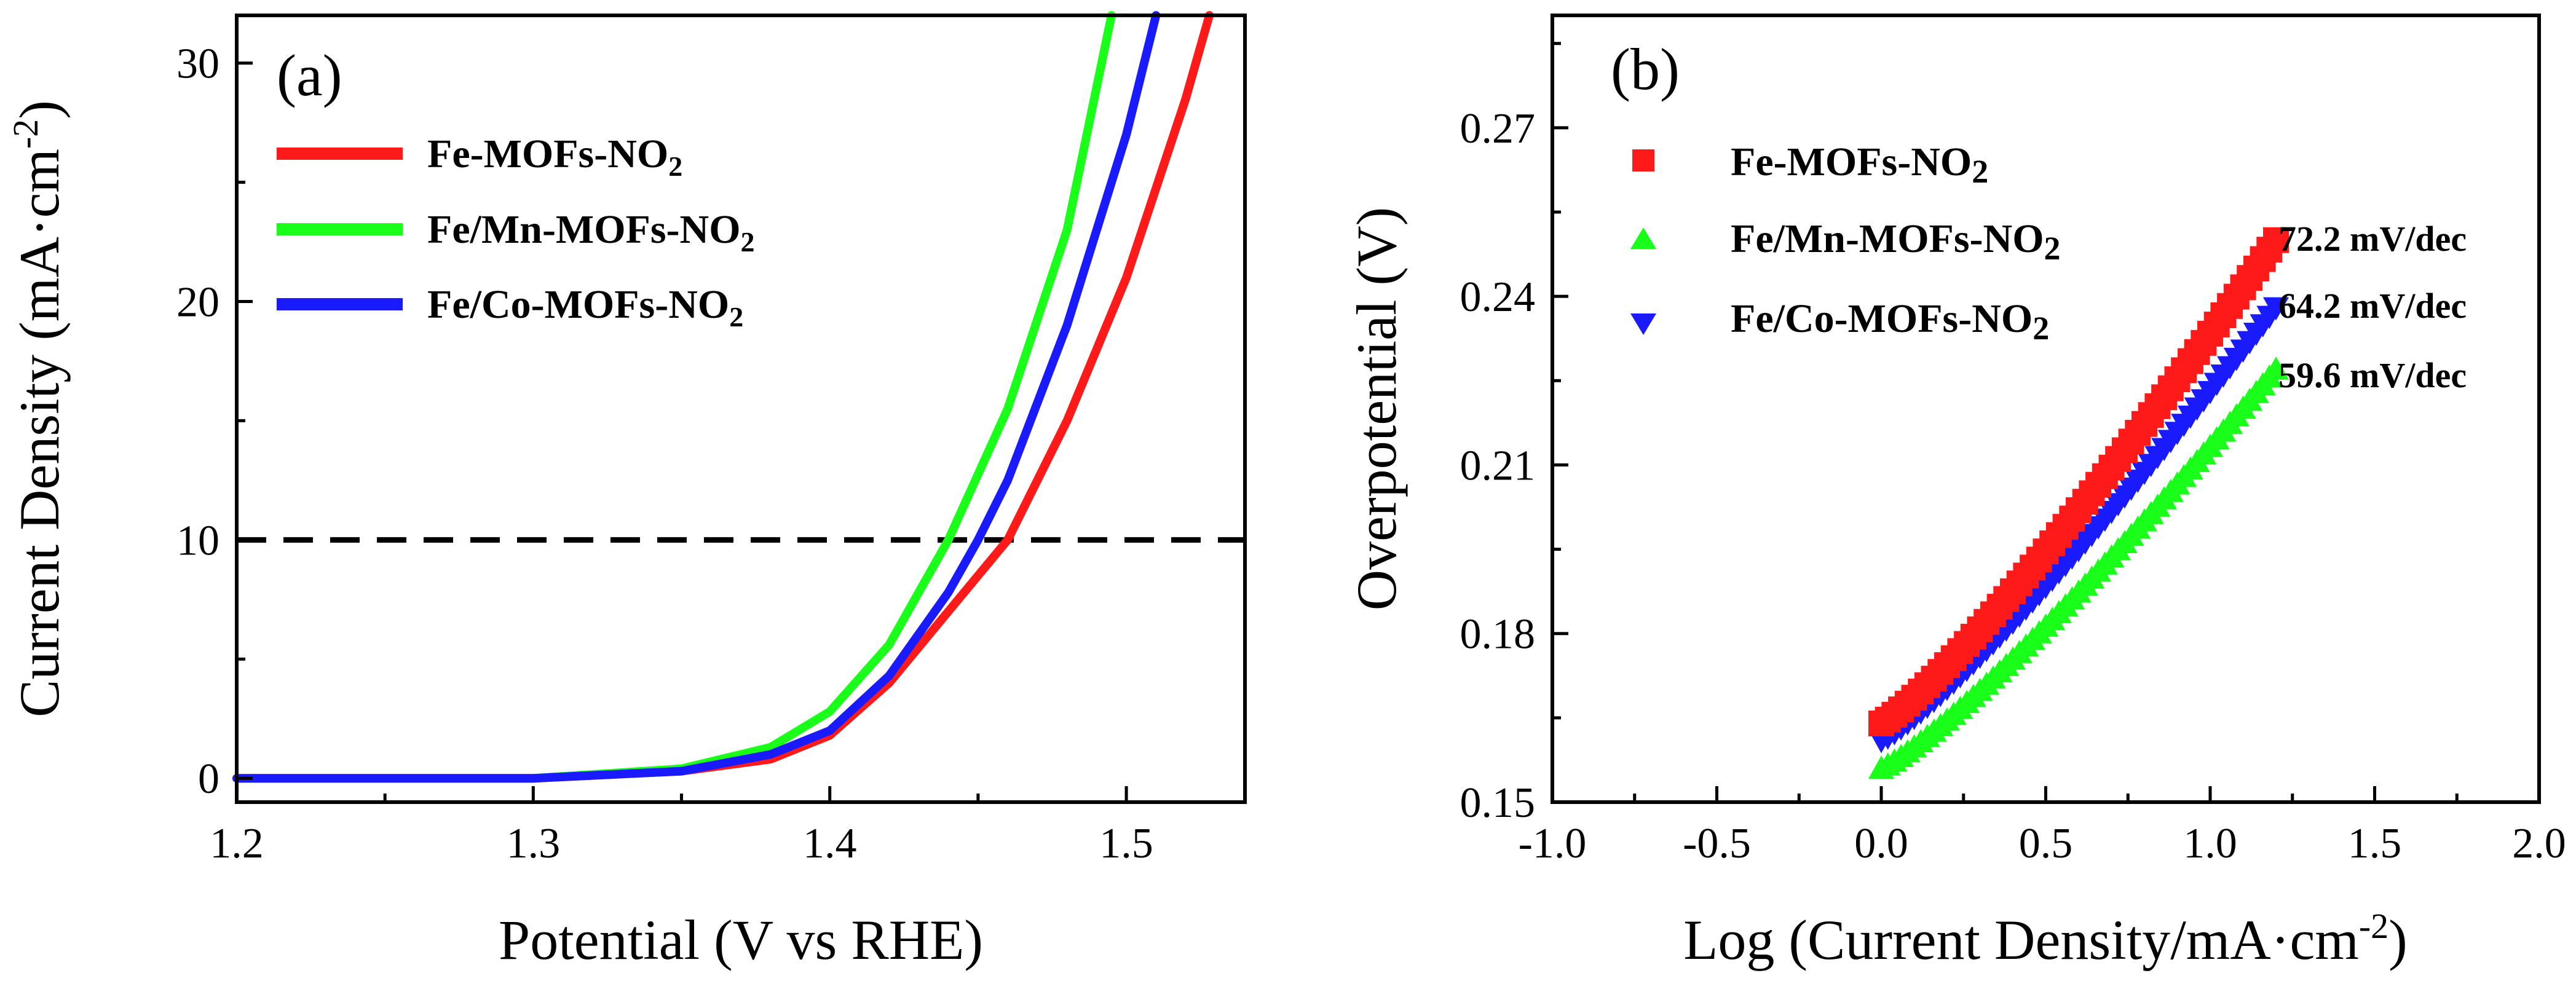 The image size is (2576, 989). I want to click on tafel-slope-fe: 72.2 mV/dec, so click(2372, 239).